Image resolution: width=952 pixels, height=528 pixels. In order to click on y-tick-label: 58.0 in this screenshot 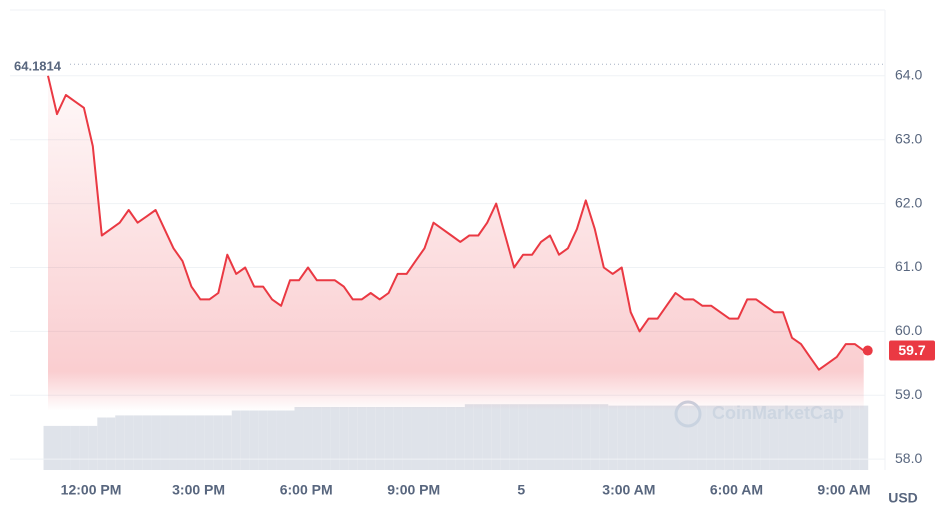, I will do `click(908, 458)`.